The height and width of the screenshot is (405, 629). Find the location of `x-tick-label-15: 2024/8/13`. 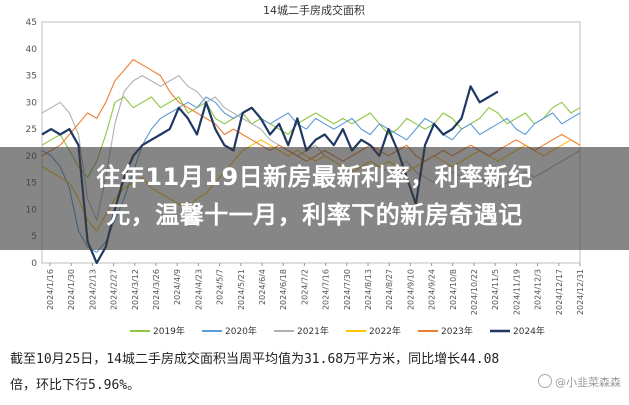

x-tick-label-15: 2024/8/13 is located at coordinates (368, 289).